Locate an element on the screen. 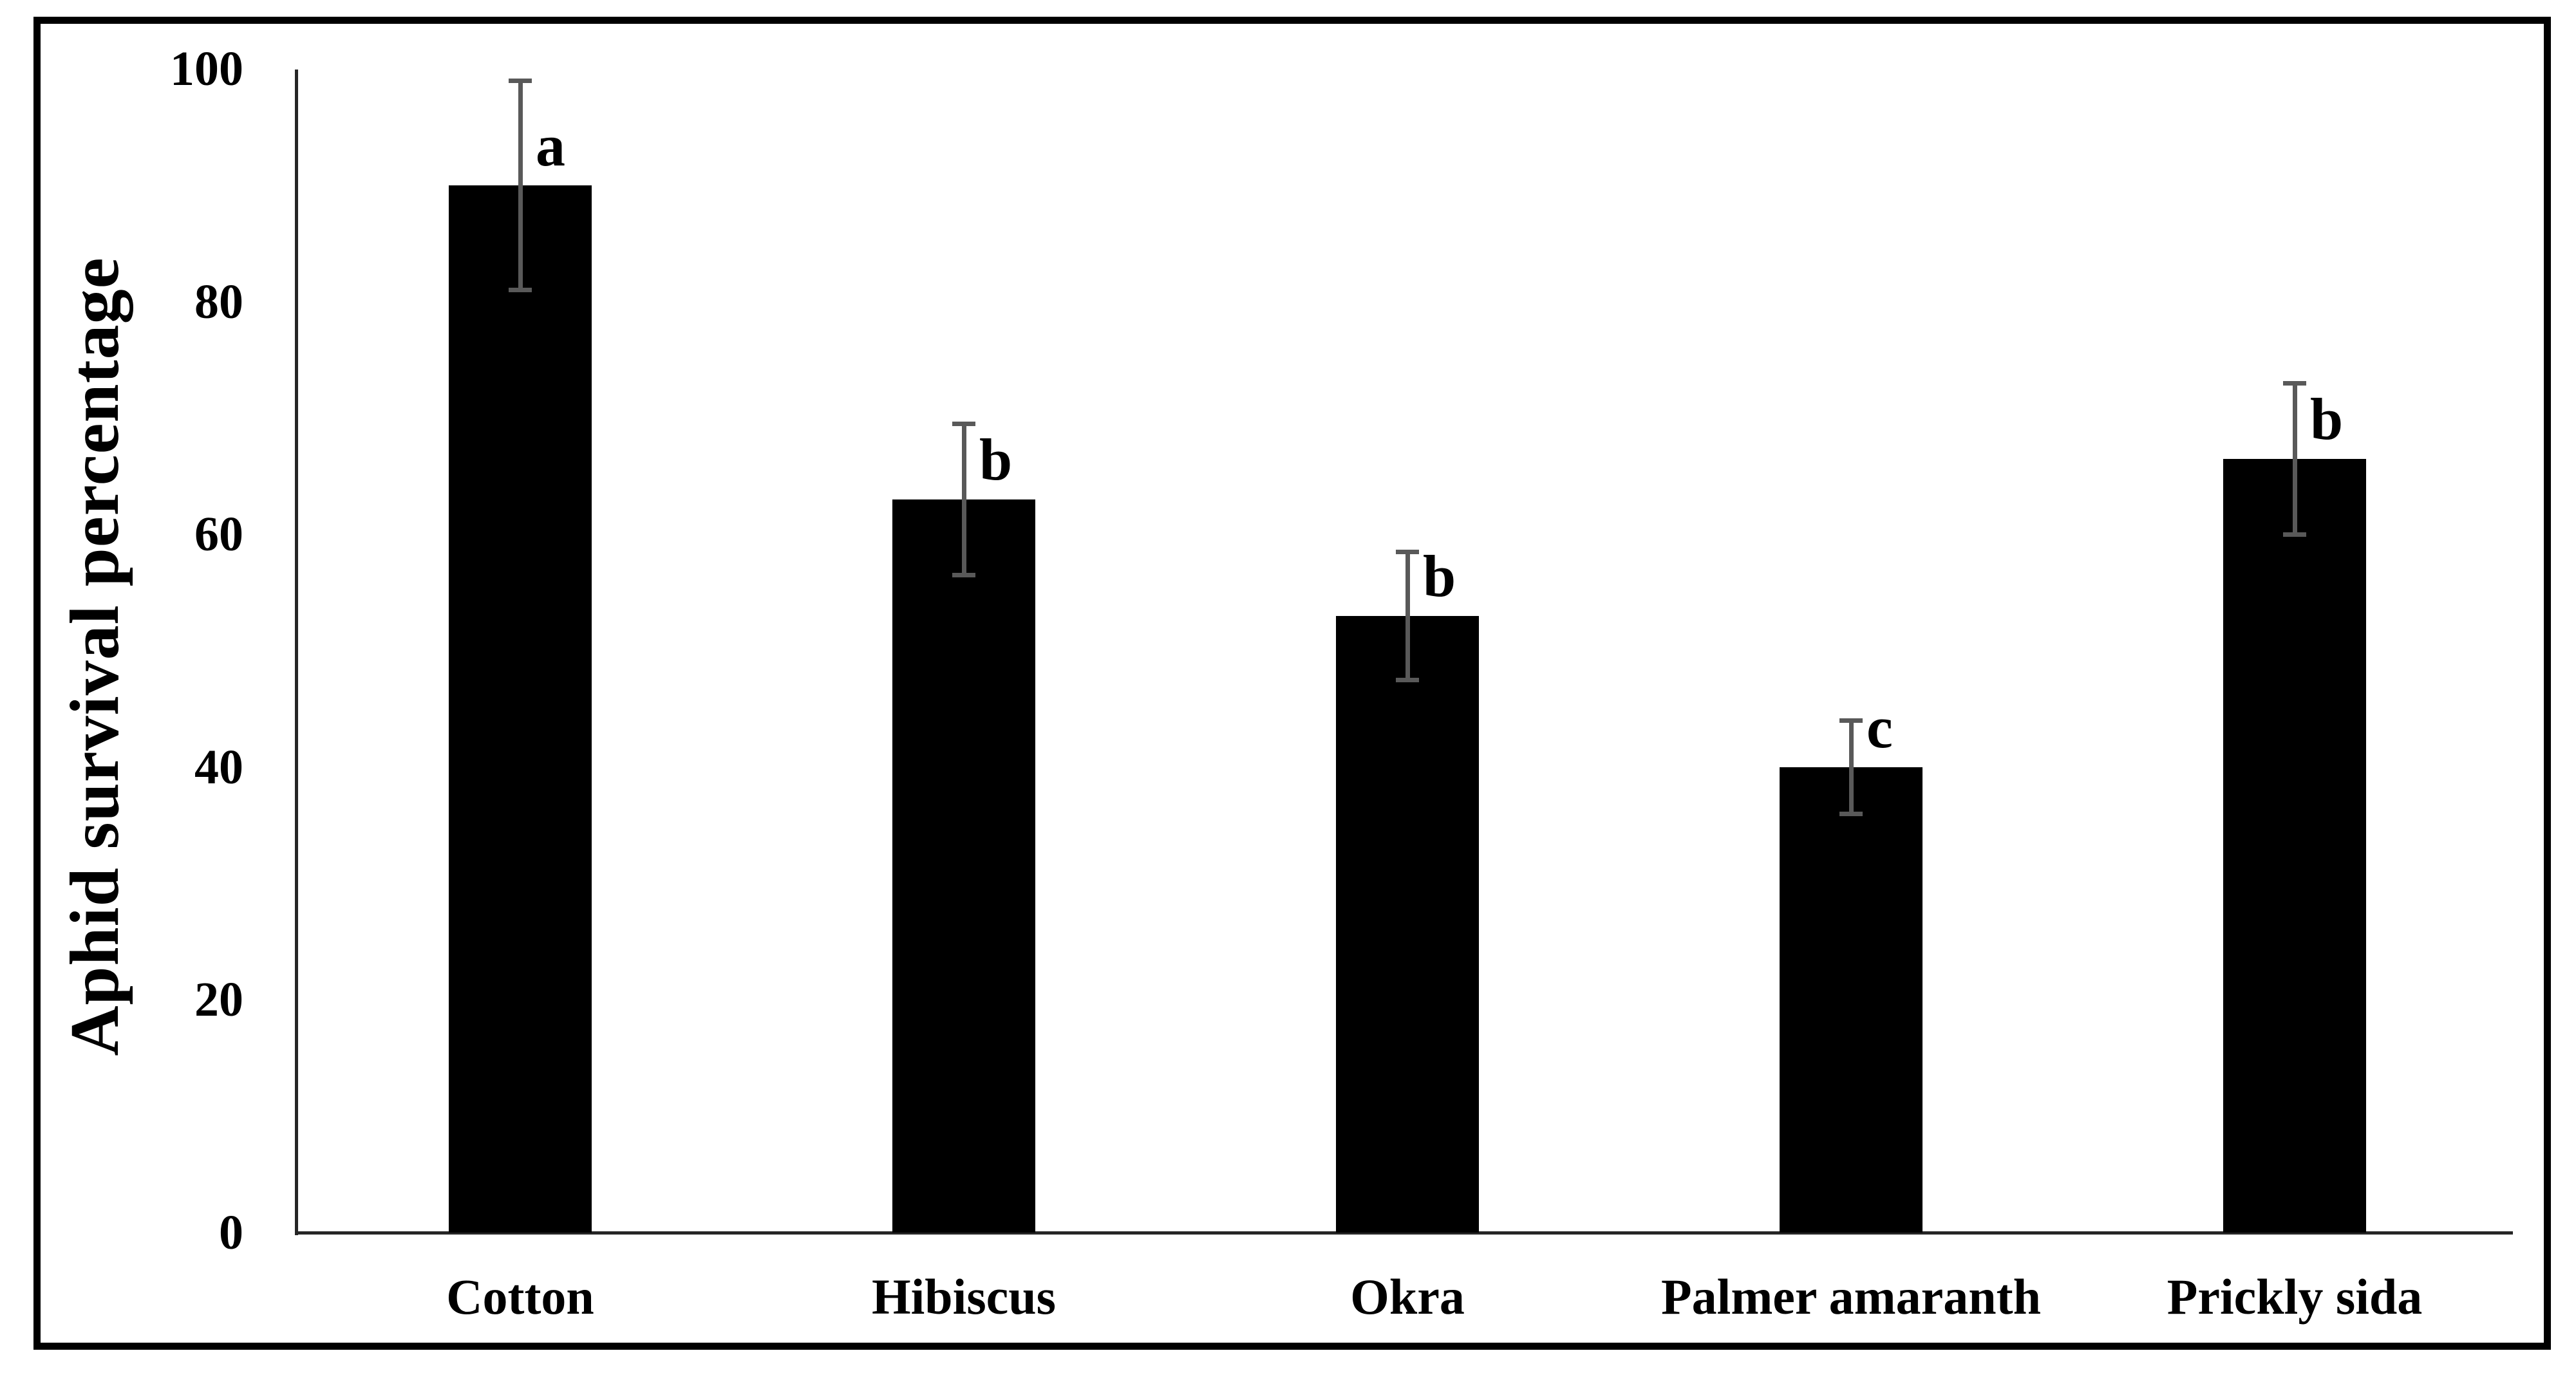 The image size is (2576, 1380). error-bar-line-palmer-amaranth is located at coordinates (1851, 767).